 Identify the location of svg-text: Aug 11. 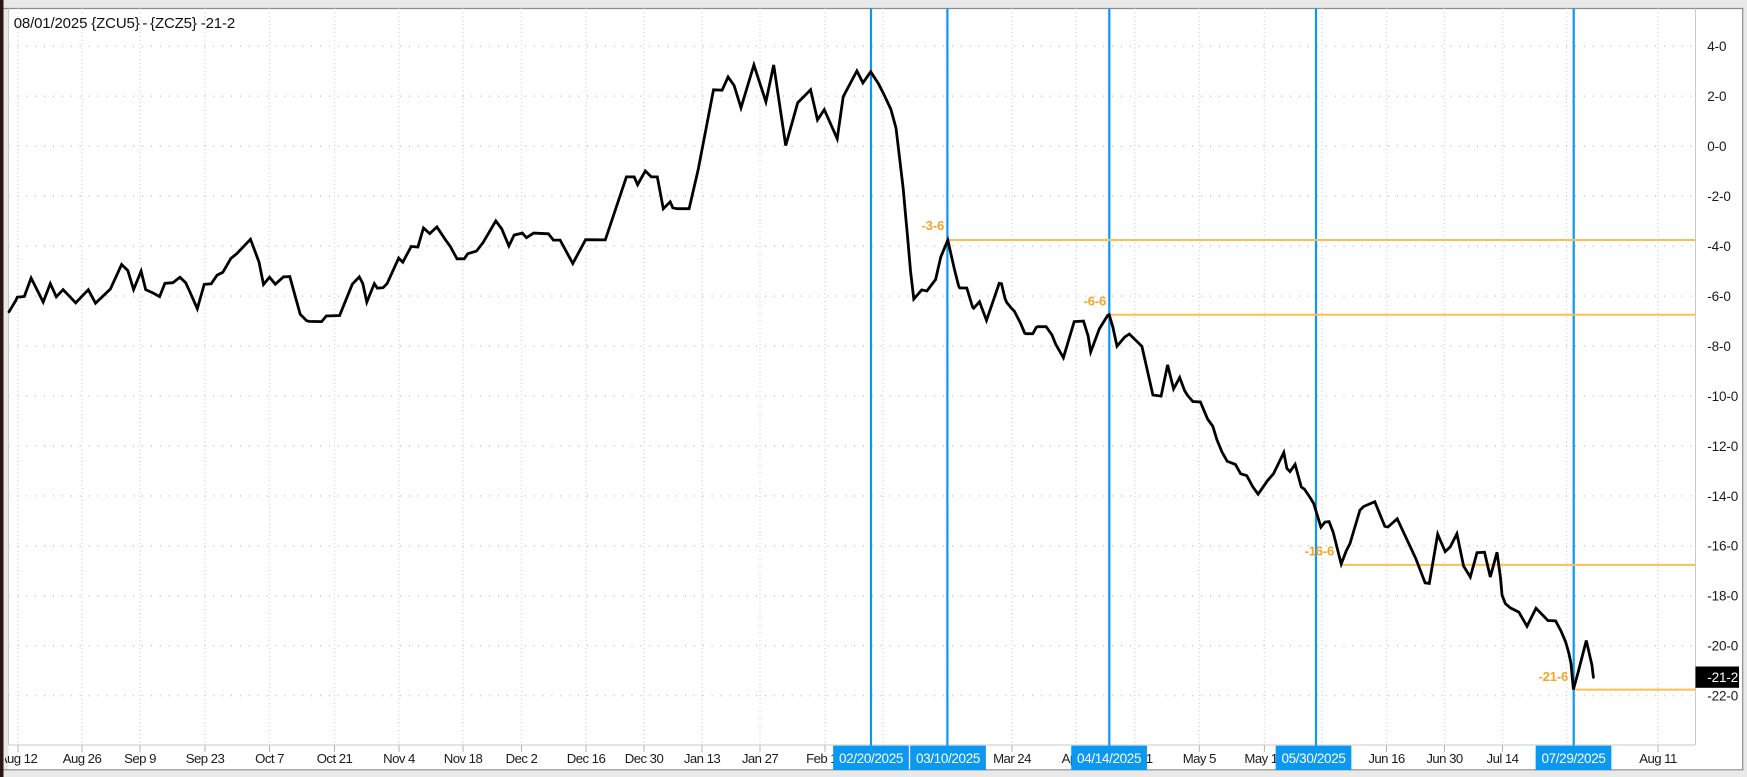
(1658, 758).